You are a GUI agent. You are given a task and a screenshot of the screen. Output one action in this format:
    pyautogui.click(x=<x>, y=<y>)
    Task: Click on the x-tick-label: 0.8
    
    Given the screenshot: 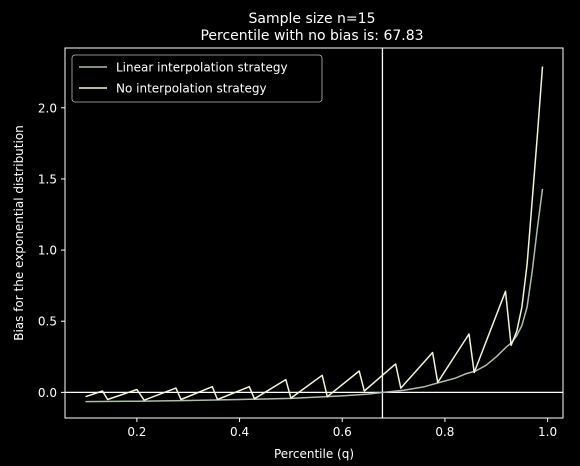 What is the action you would take?
    pyautogui.click(x=444, y=432)
    